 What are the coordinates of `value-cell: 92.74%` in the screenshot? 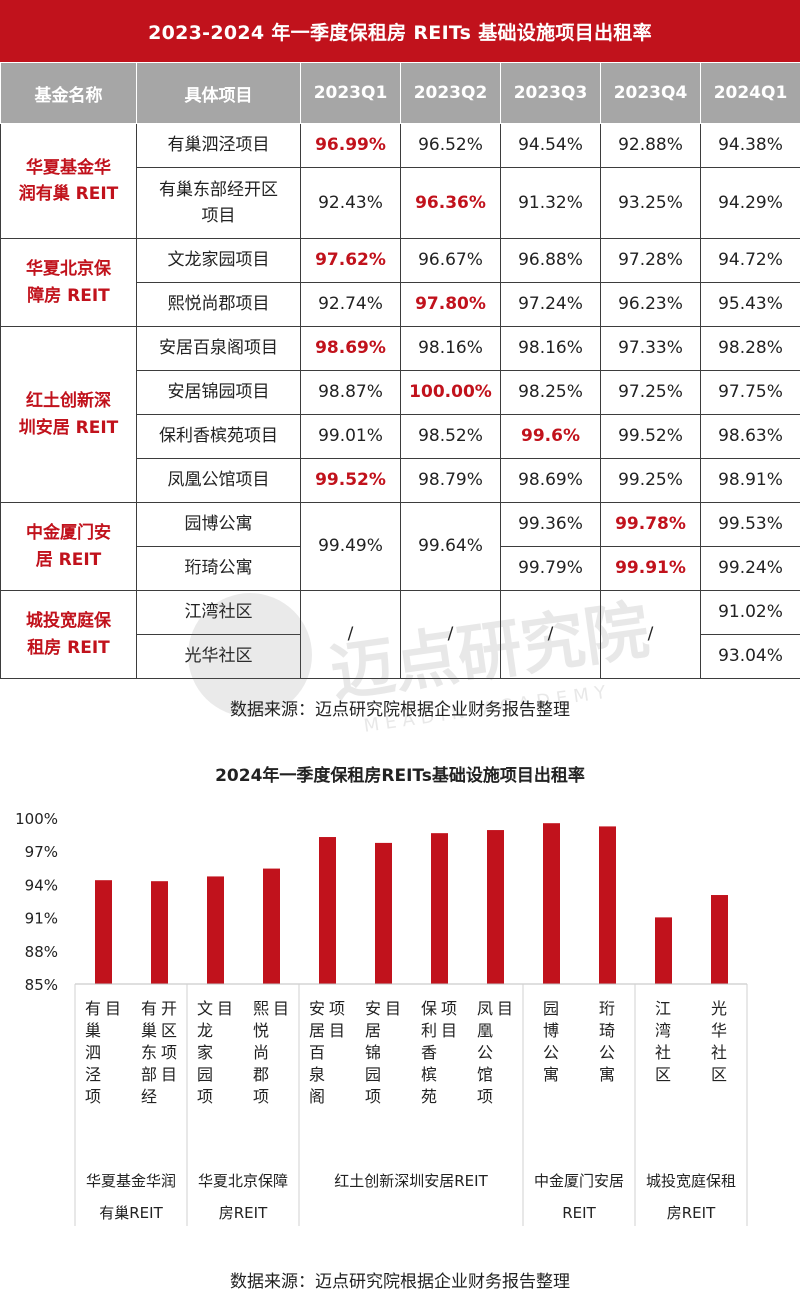 It's located at (350, 304).